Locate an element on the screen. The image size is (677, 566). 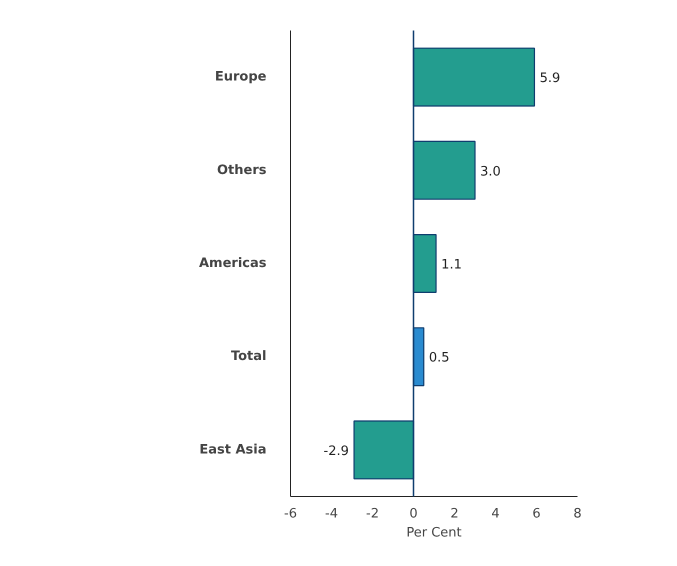
x-tick-label: -2 is located at coordinates (372, 514).